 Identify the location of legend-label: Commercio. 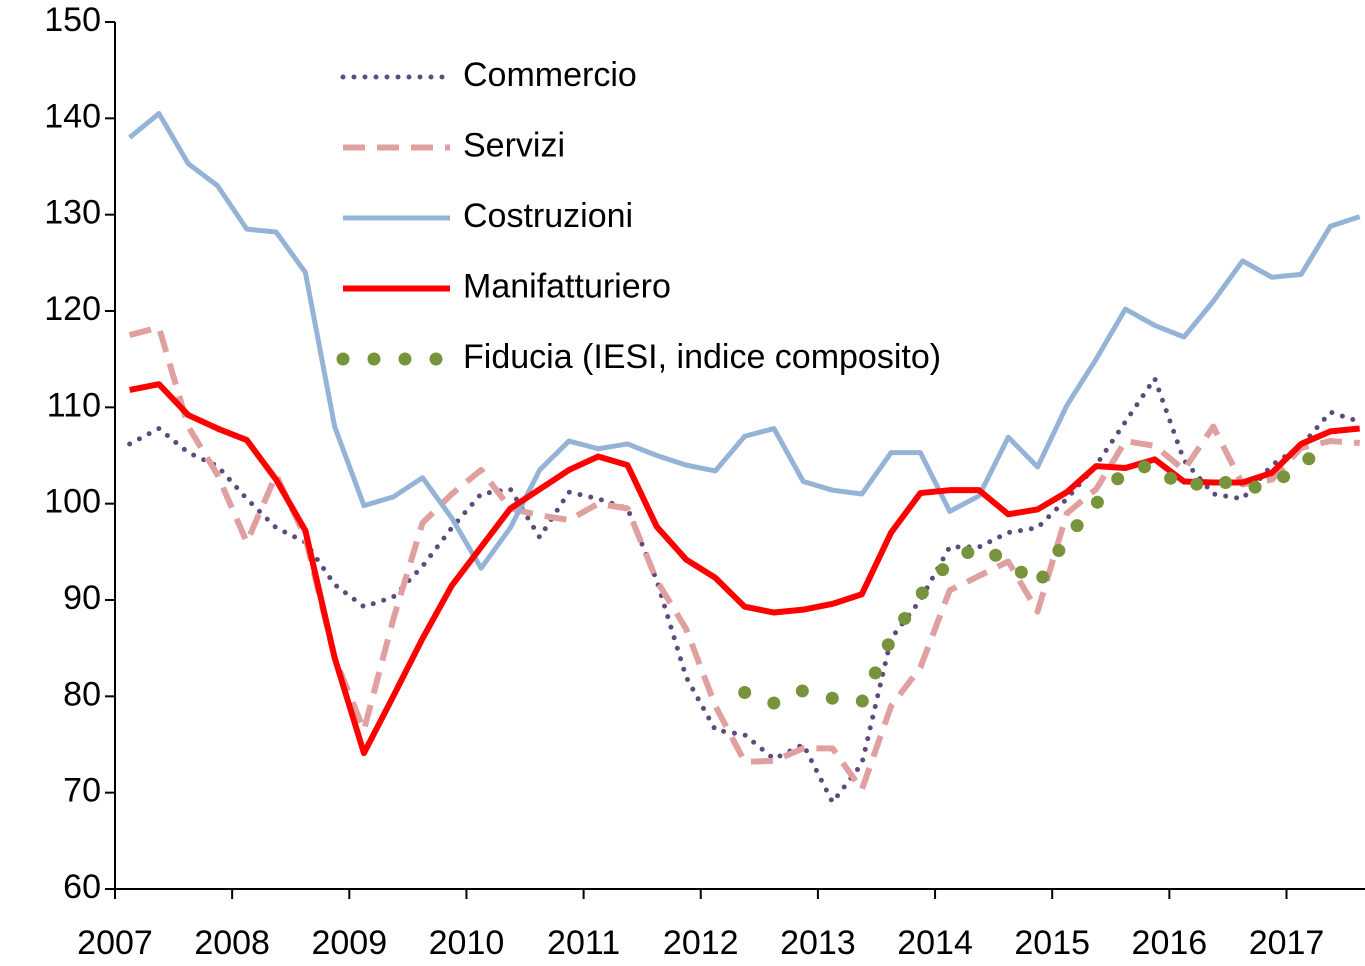
(550, 75).